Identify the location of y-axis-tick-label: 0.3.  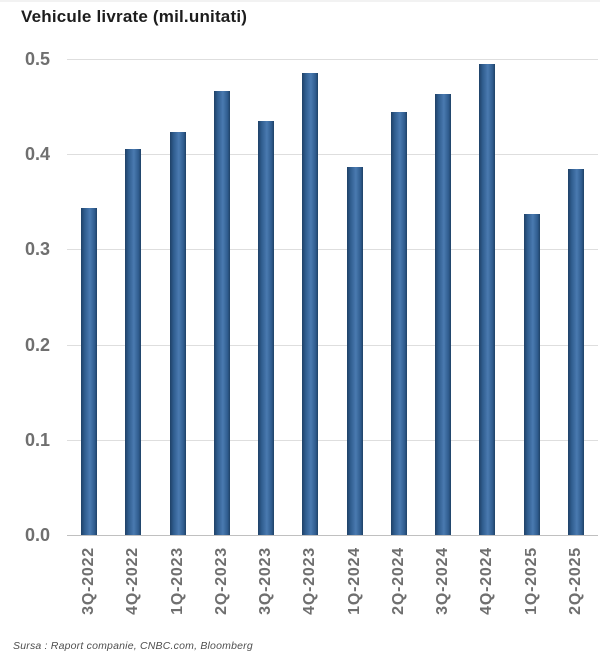
(37, 249).